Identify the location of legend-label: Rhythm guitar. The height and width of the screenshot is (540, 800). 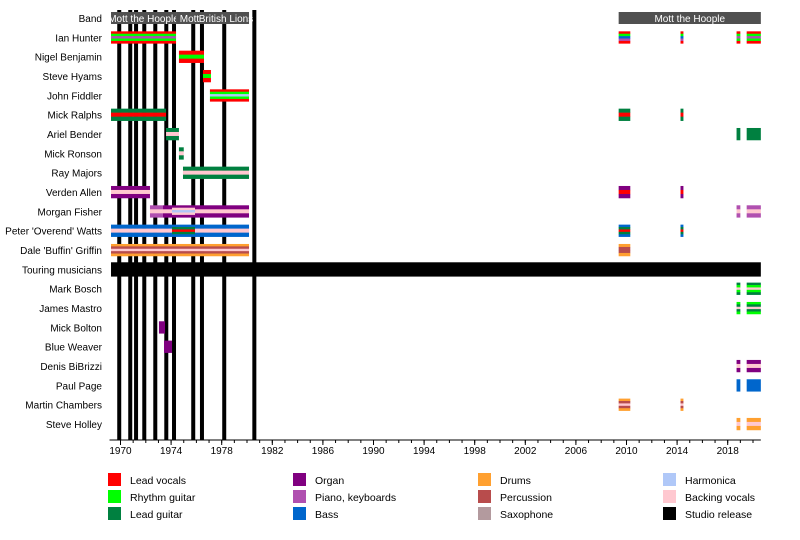
(163, 498).